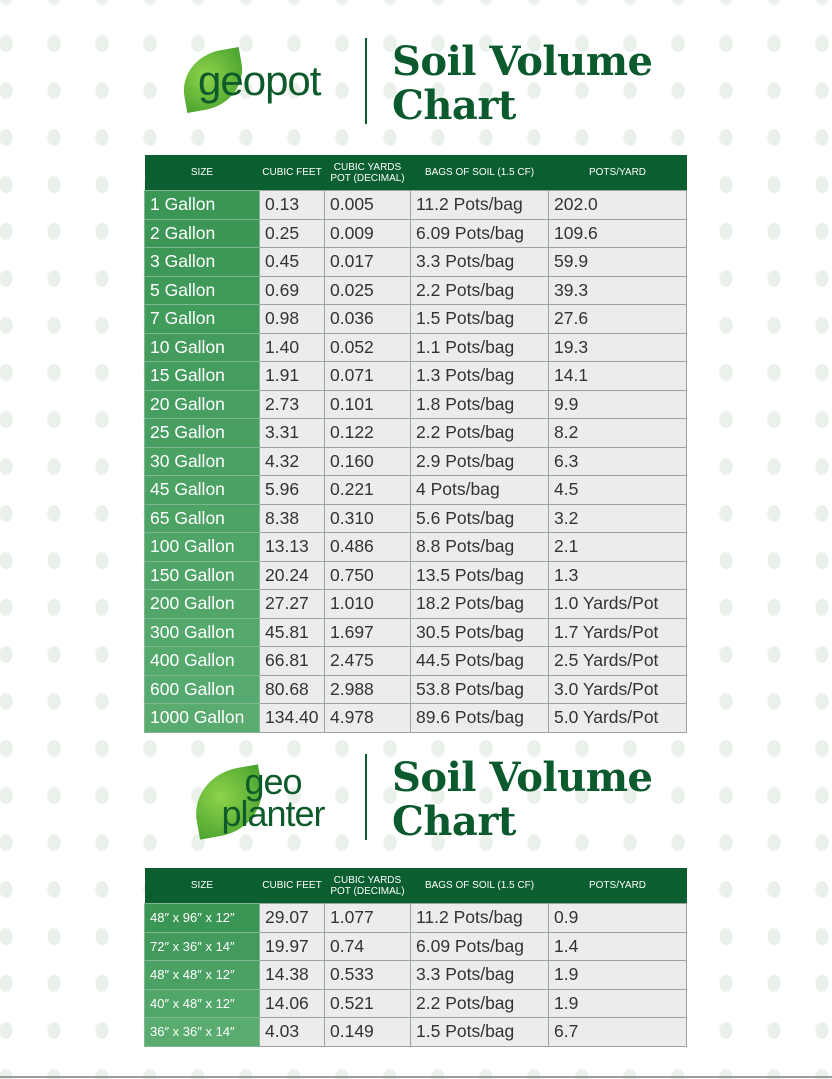  What do you see at coordinates (479, 689) in the screenshot?
I see `value-cell: 53.8 Pots/bag` at bounding box center [479, 689].